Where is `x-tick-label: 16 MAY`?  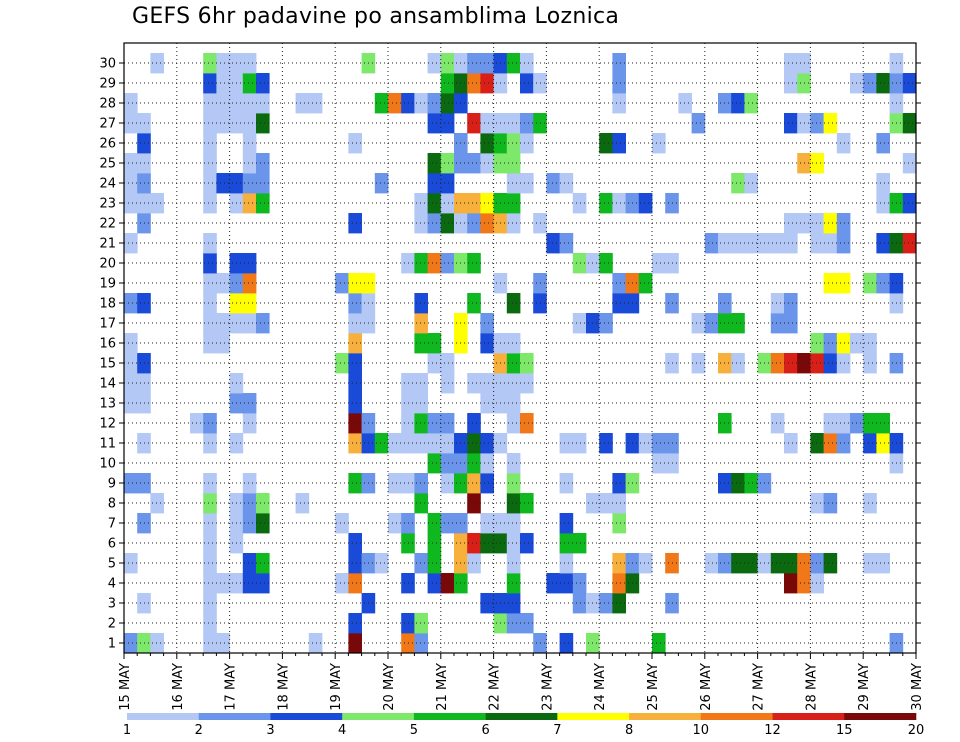 x-tick-label: 16 MAY is located at coordinates (178, 687).